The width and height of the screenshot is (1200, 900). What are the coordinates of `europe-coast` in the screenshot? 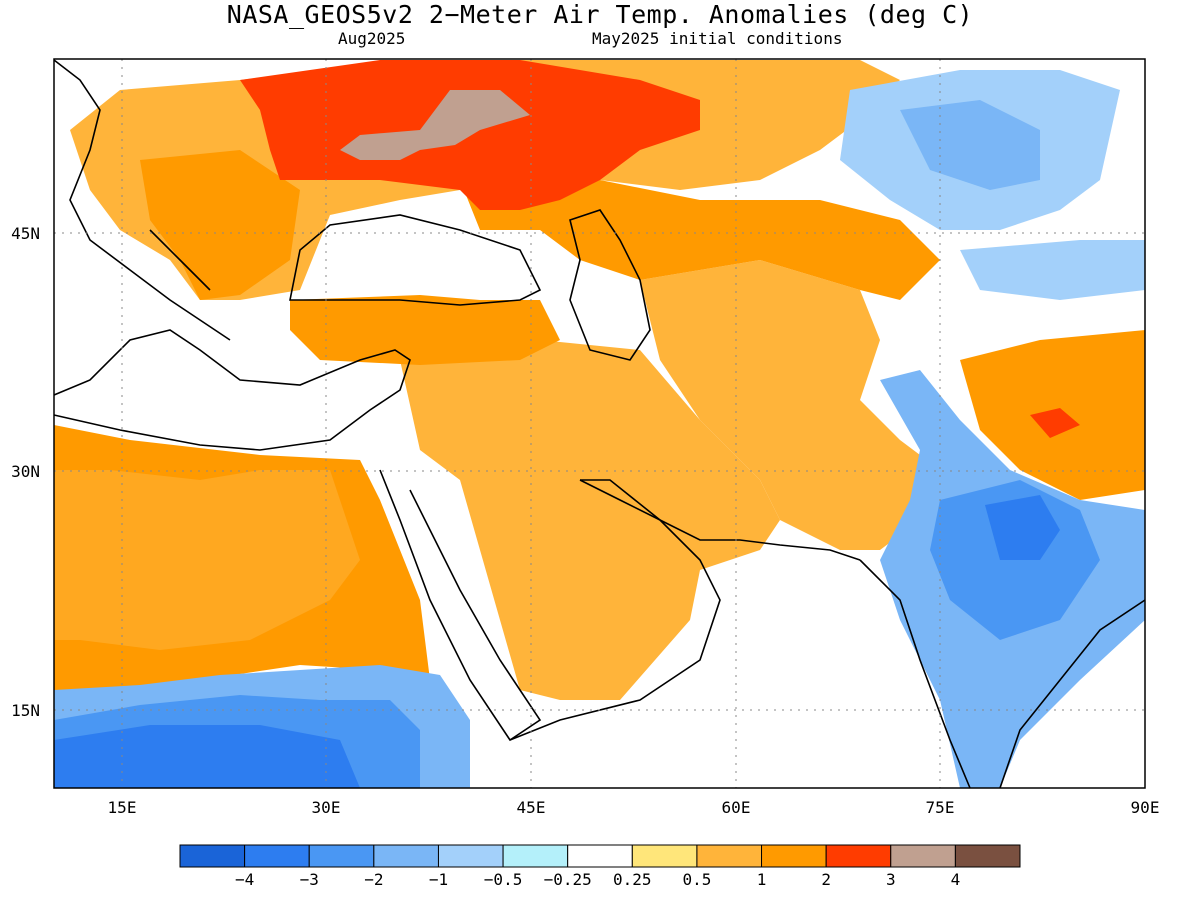 It's located at (142, 200).